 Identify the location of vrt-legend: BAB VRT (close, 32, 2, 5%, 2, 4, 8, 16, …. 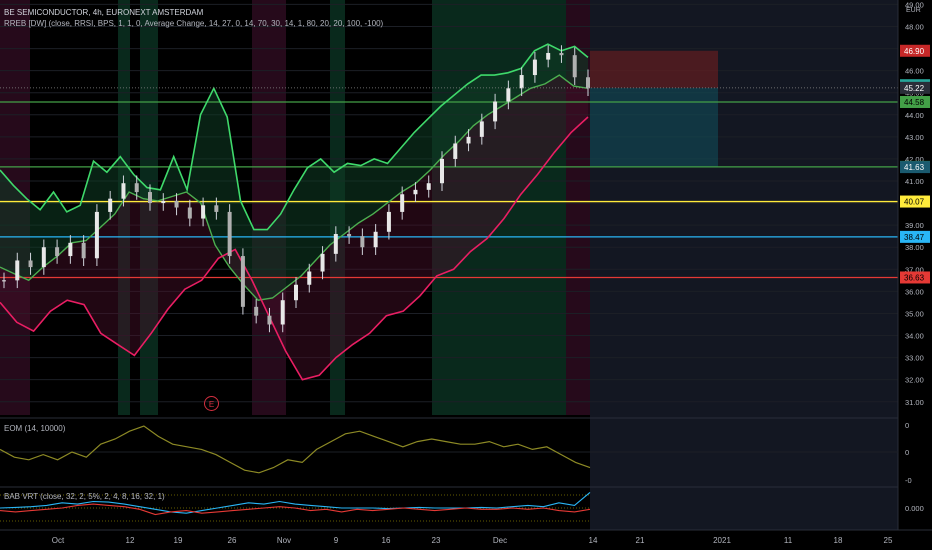
(84, 496).